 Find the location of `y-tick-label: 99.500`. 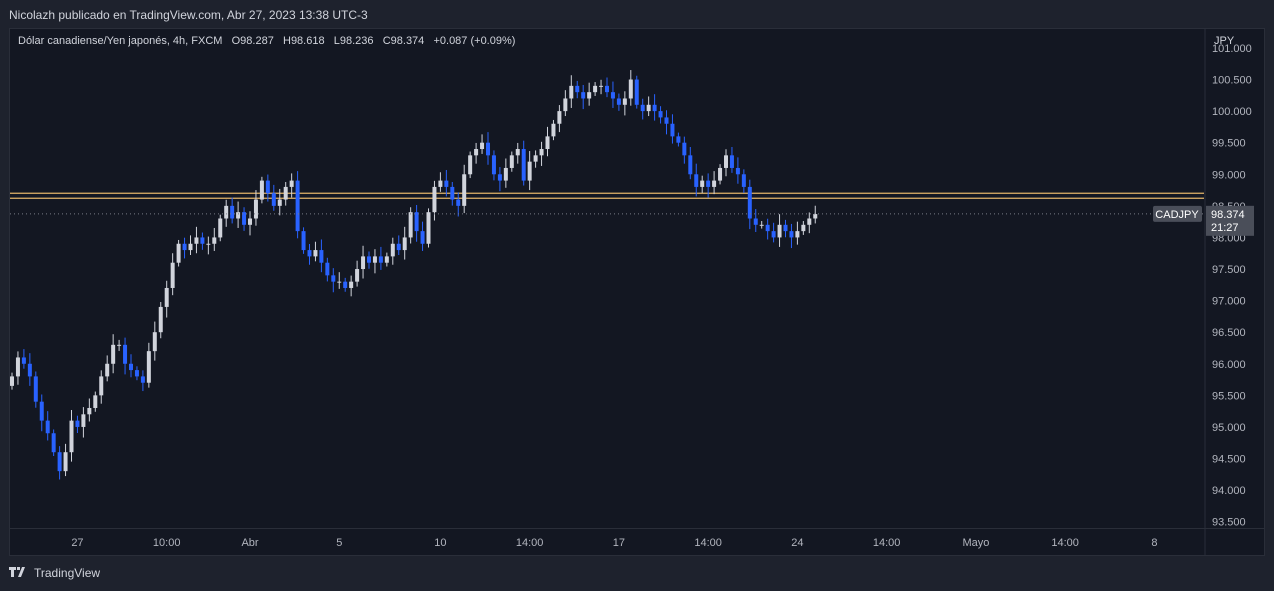

y-tick-label: 99.500 is located at coordinates (1229, 144).